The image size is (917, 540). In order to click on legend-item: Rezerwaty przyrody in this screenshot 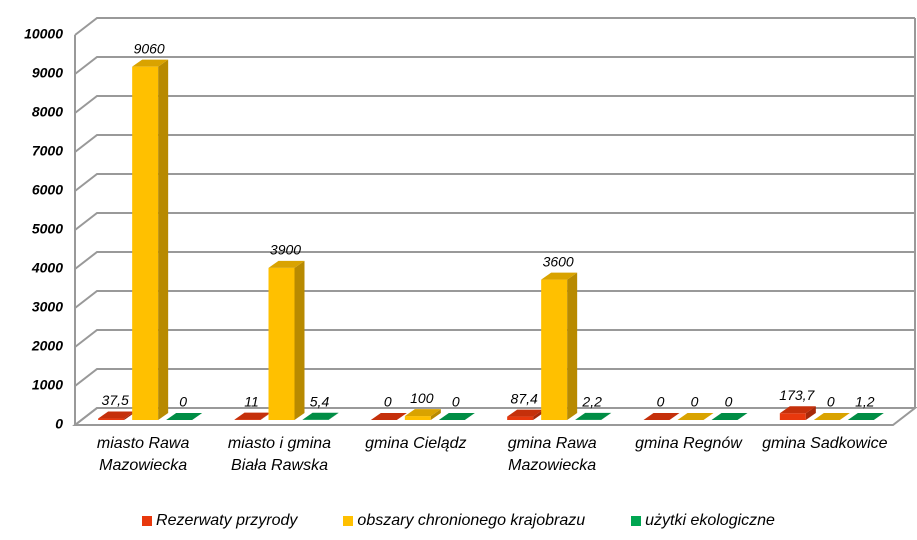, I will do `click(219, 521)`.